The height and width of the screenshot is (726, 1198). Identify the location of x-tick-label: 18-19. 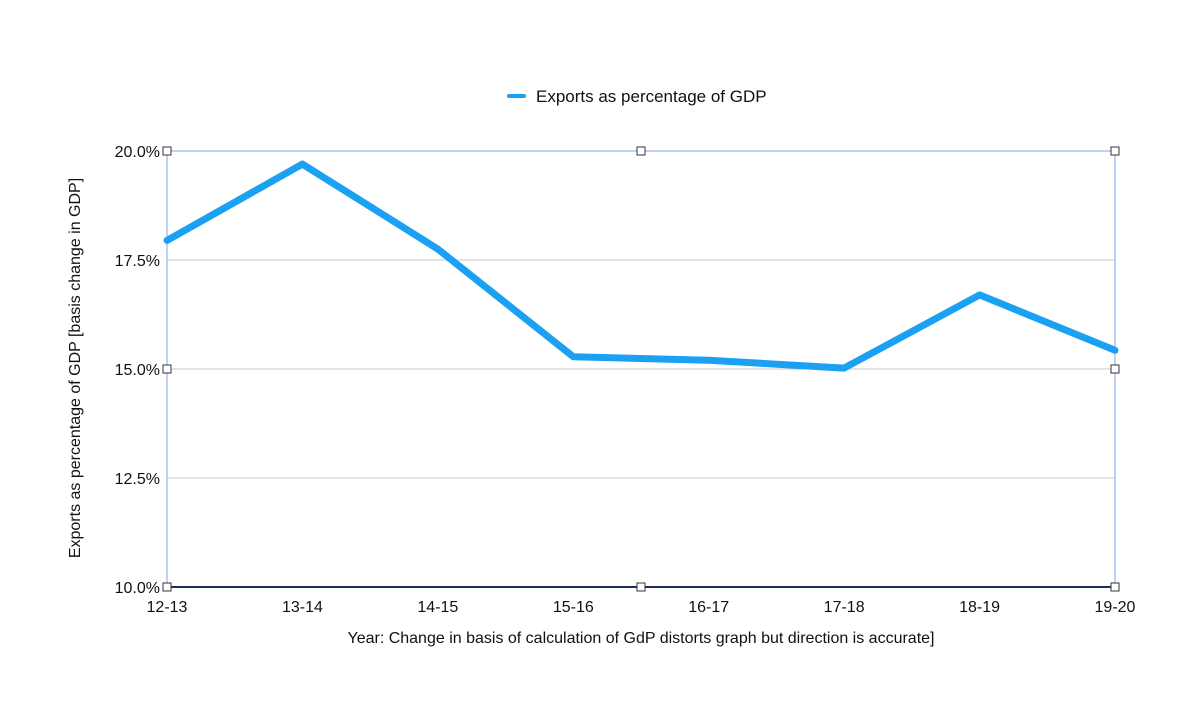
(979, 607).